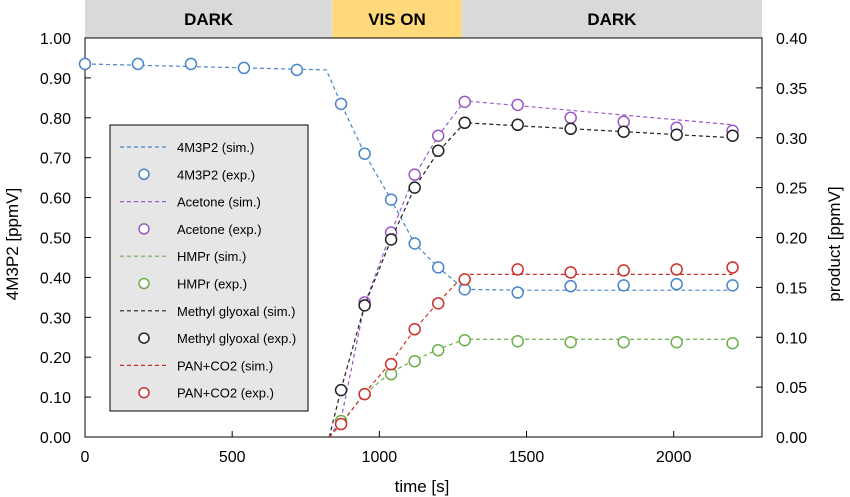 The width and height of the screenshot is (850, 497). What do you see at coordinates (422, 486) in the screenshot?
I see `x-axis-label: time [s]` at bounding box center [422, 486].